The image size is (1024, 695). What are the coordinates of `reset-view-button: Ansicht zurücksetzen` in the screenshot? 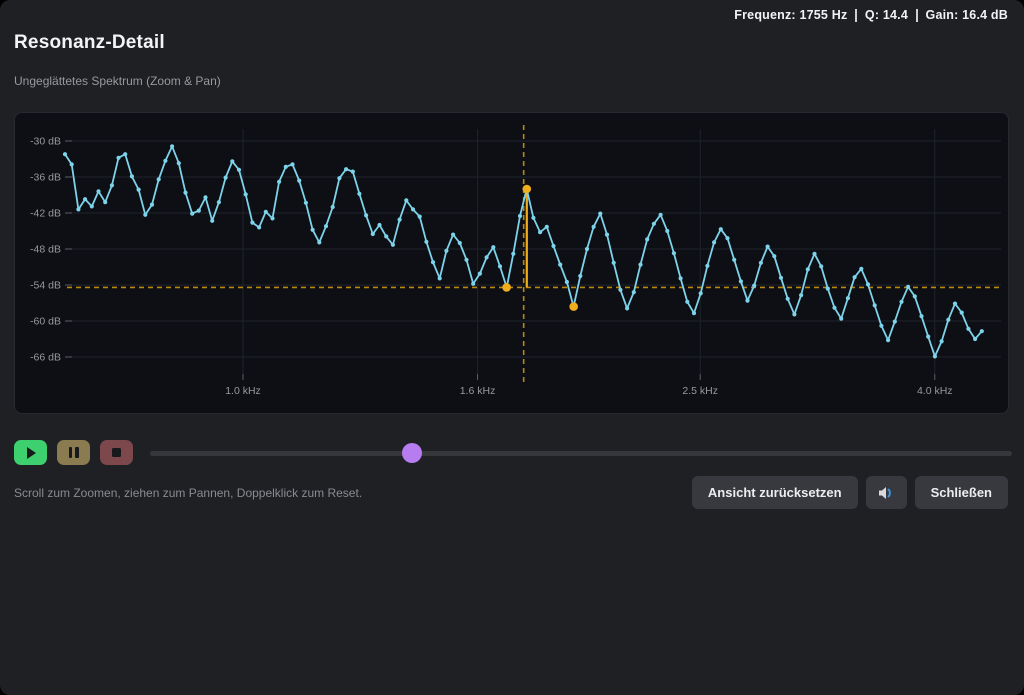 It's located at (774, 492).